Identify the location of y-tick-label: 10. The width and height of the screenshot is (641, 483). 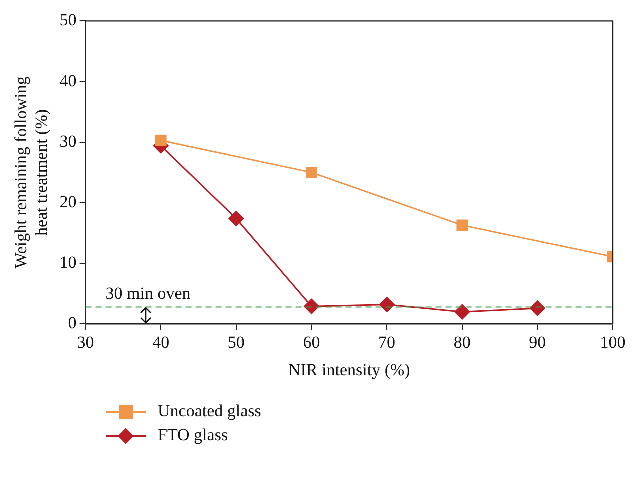
(68, 262).